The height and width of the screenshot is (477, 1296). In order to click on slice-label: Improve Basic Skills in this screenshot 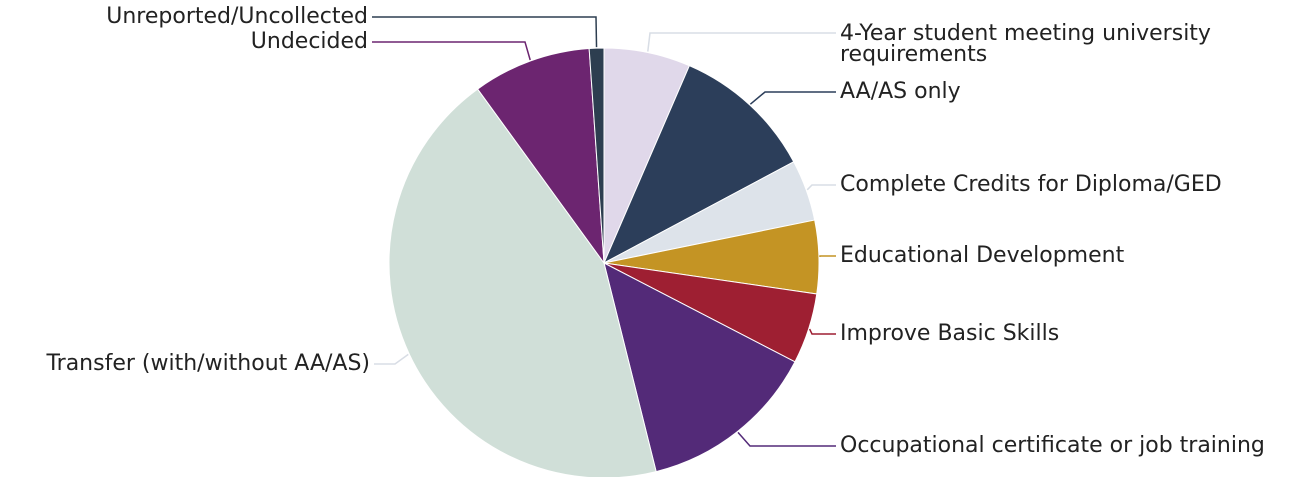, I will do `click(950, 333)`.